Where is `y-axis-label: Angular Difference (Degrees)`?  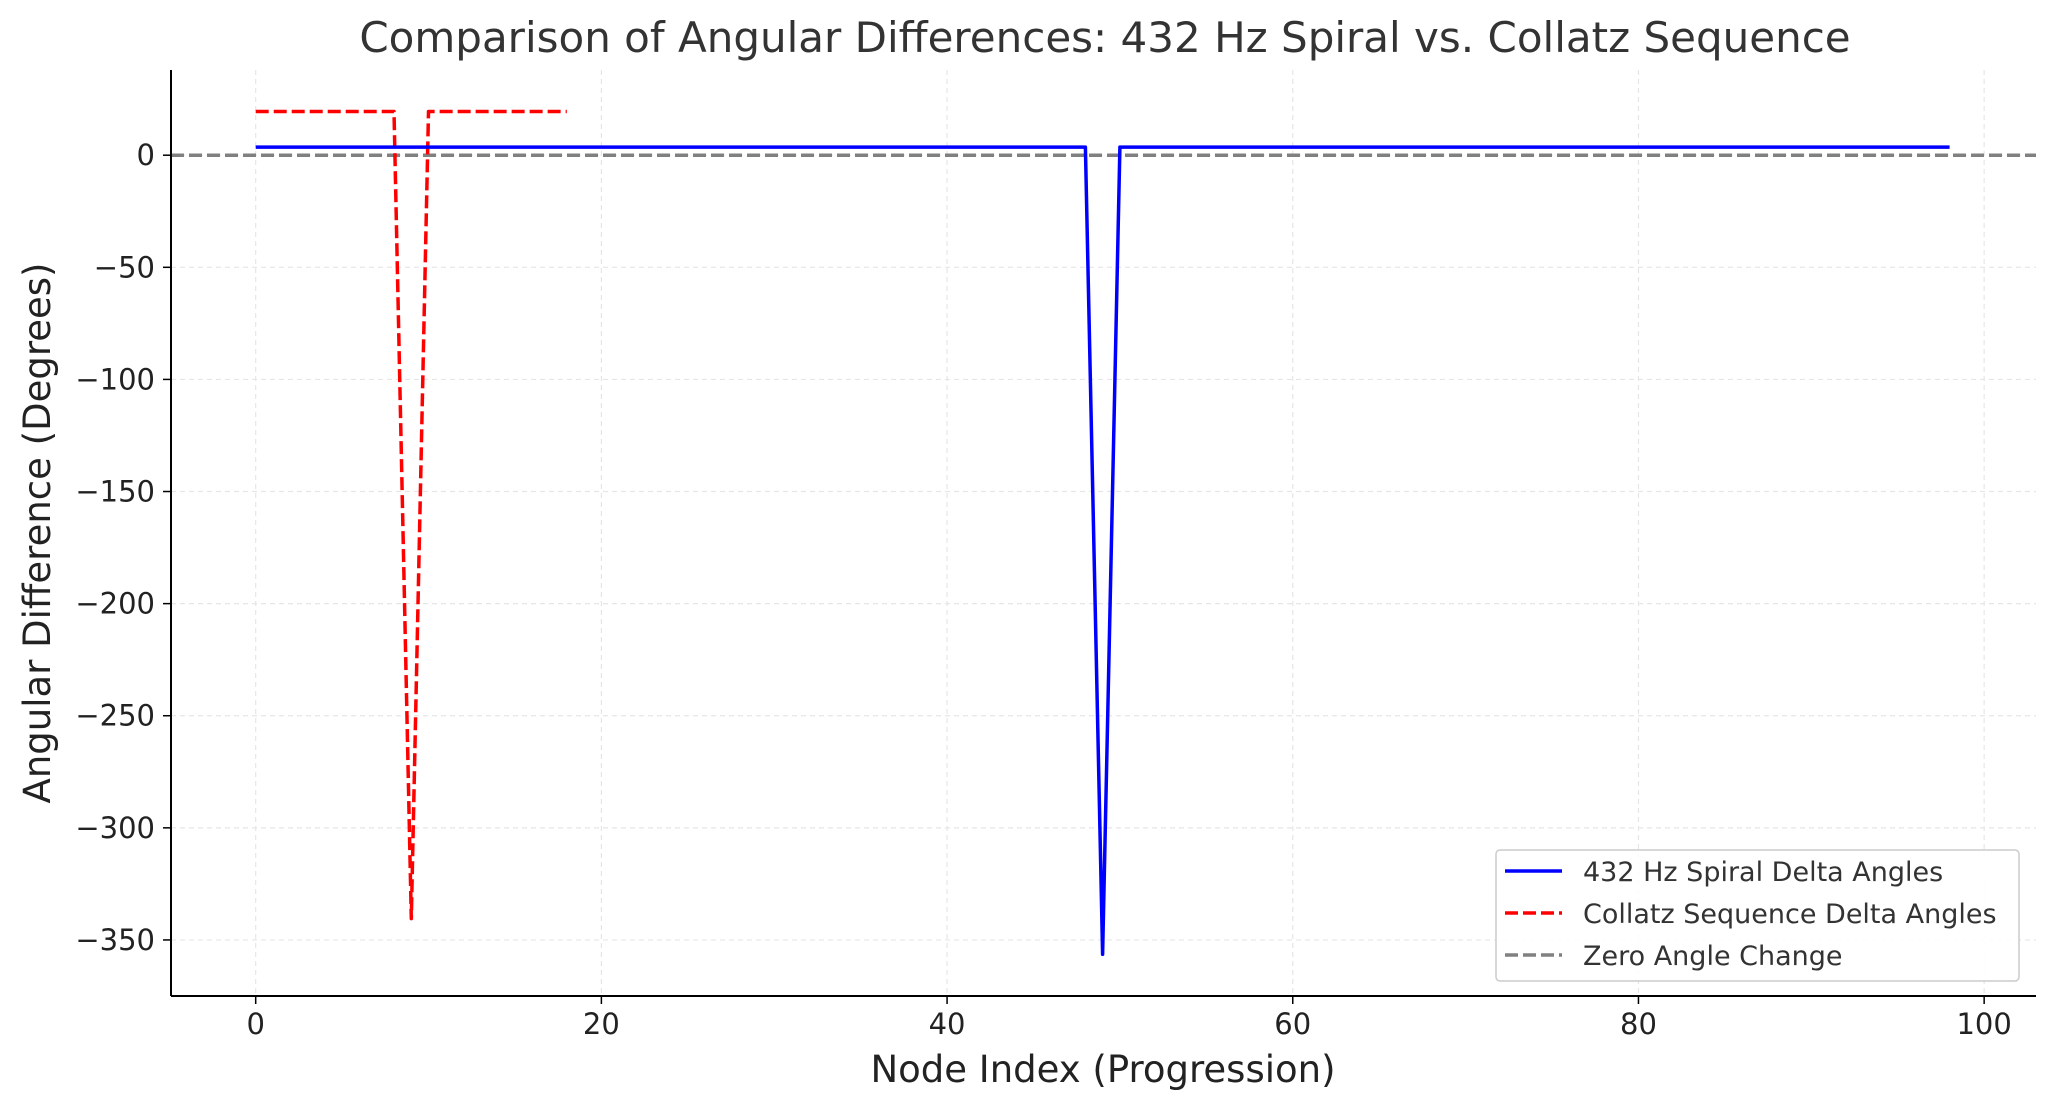 y-axis-label: Angular Difference (Degrees) is located at coordinates (37, 533).